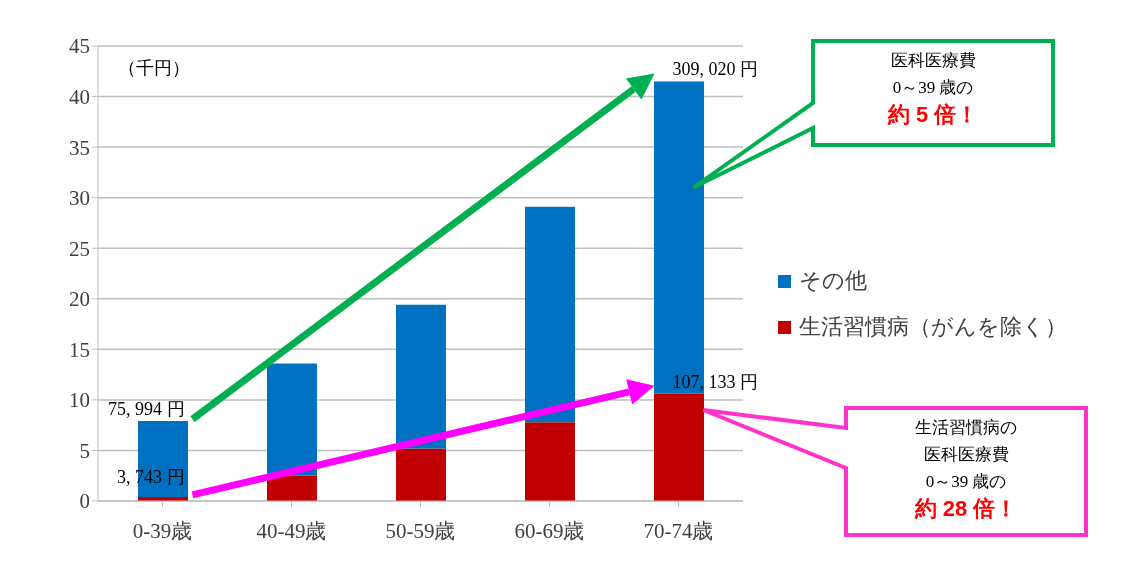  Describe the element at coordinates (79, 400) in the screenshot. I see `y-tick-label: 10` at that location.